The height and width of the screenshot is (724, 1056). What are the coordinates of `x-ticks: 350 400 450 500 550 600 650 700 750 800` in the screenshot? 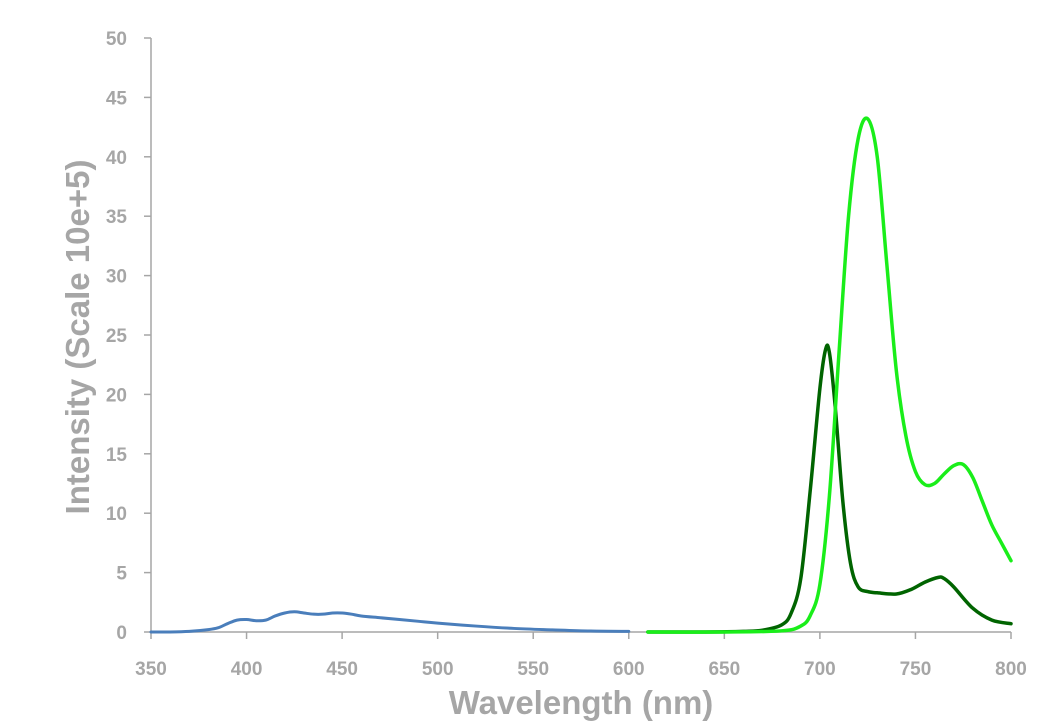 It's located at (581, 656).